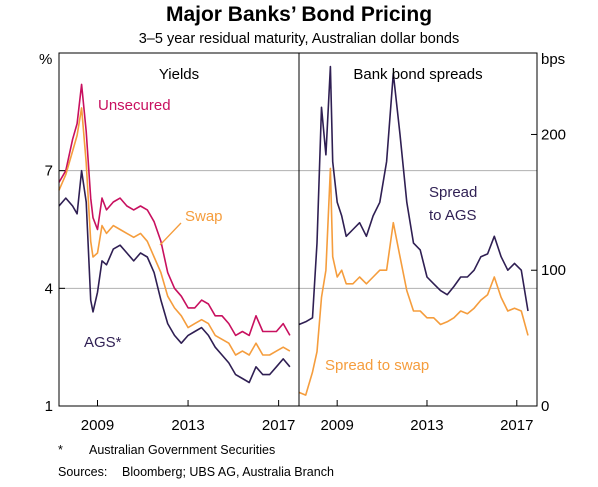  Describe the element at coordinates (134, 105) in the screenshot. I see `unsecured-series-label: Unsecured` at that location.